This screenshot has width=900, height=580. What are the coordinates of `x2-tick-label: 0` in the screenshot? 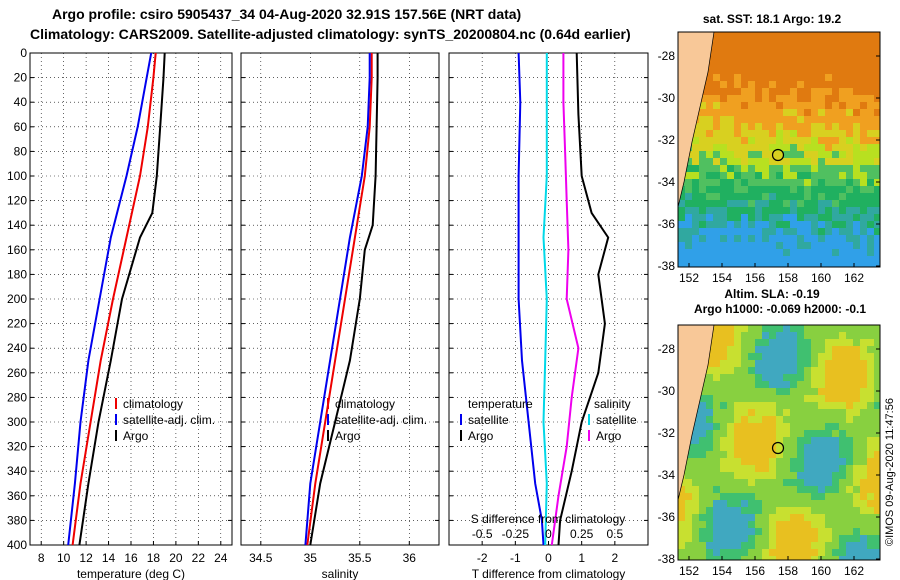 It's located at (548, 534).